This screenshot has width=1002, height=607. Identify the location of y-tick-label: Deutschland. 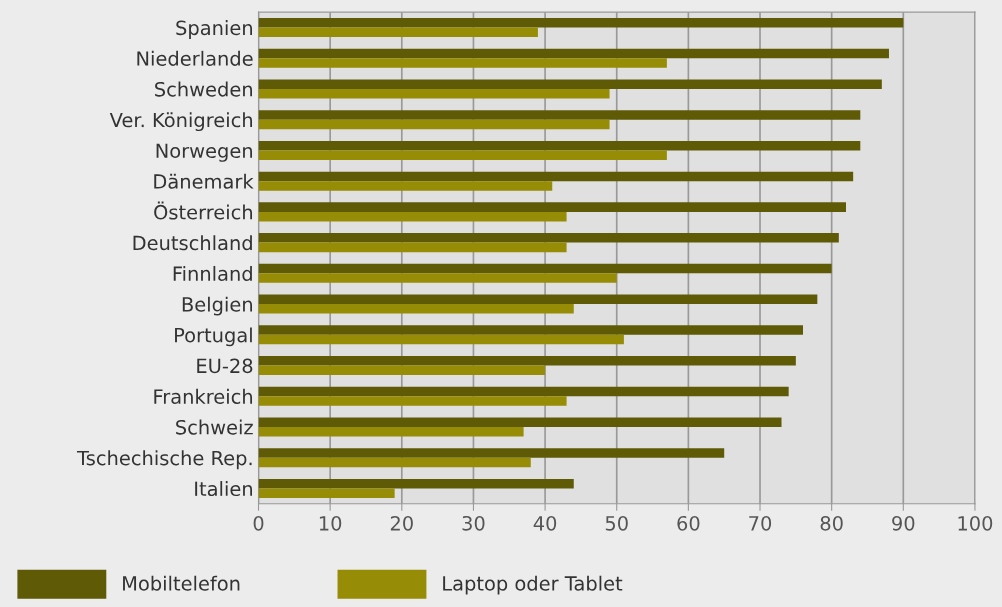
(192, 243).